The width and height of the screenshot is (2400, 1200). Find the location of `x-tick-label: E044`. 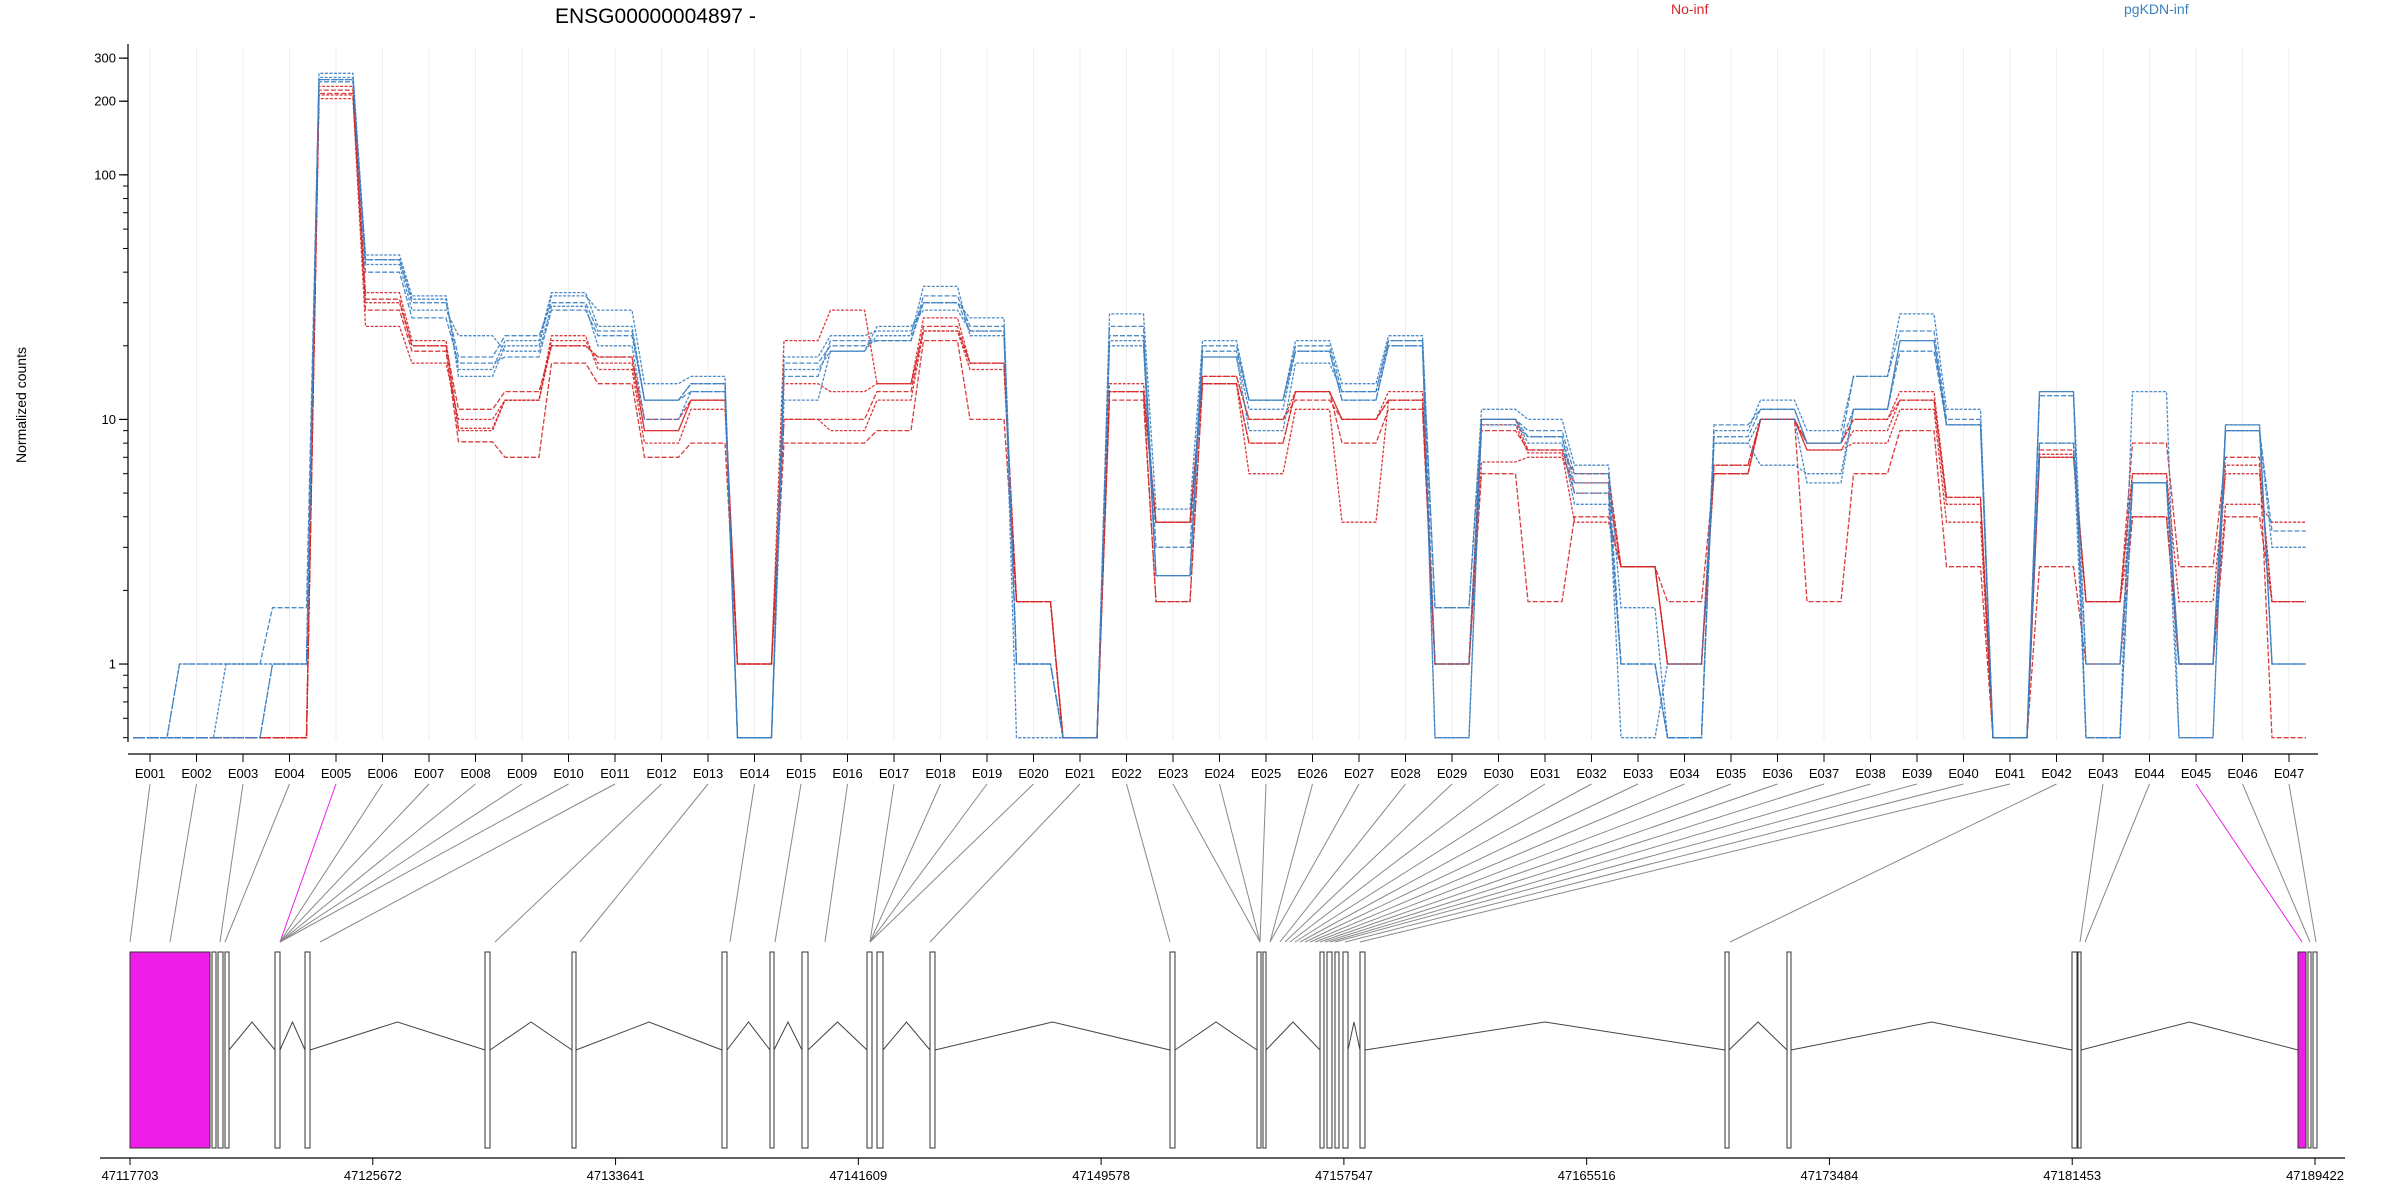

x-tick-label: E044 is located at coordinates (2149, 773).